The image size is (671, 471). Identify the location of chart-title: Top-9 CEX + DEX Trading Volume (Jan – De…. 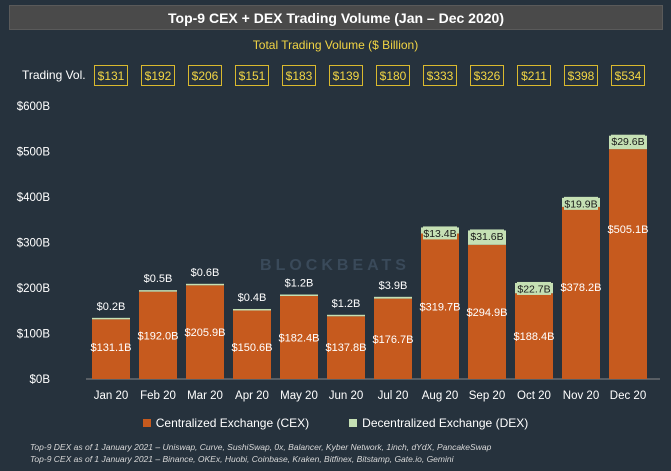
(336, 17).